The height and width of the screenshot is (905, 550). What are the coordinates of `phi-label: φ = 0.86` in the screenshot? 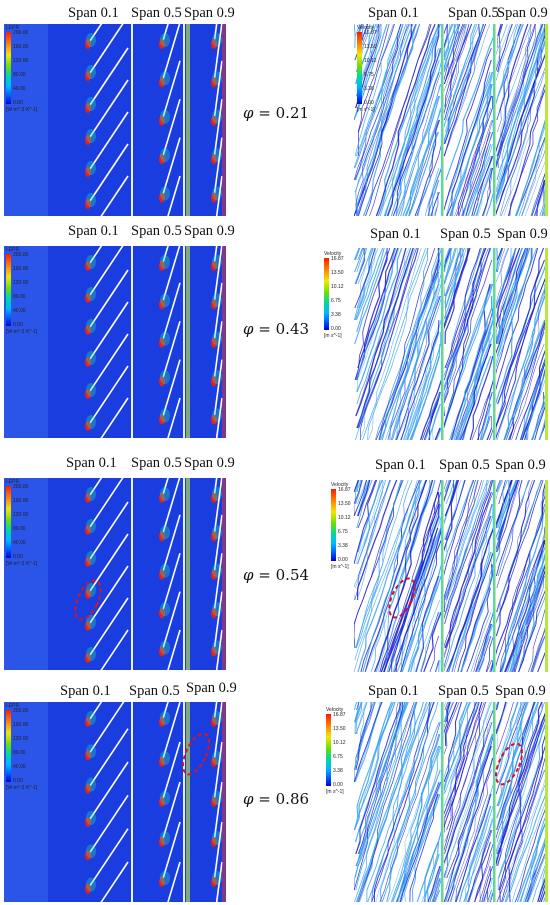 It's located at (276, 799).